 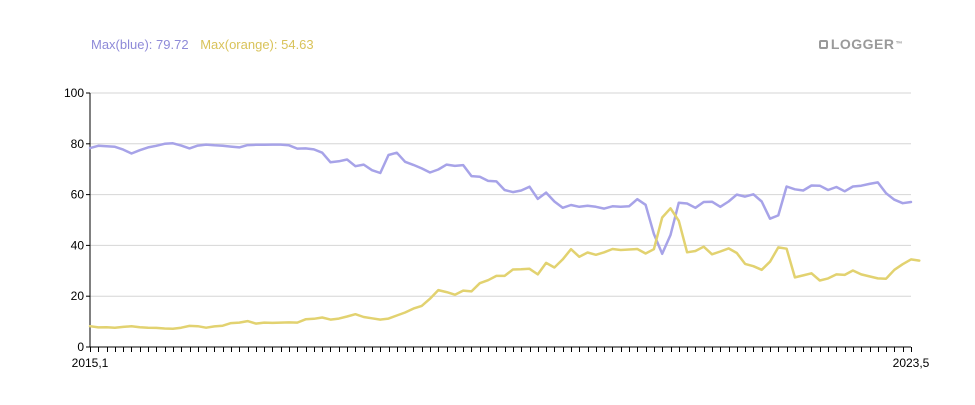 What do you see at coordinates (74, 93) in the screenshot?
I see `y-tick-label: 100` at bounding box center [74, 93].